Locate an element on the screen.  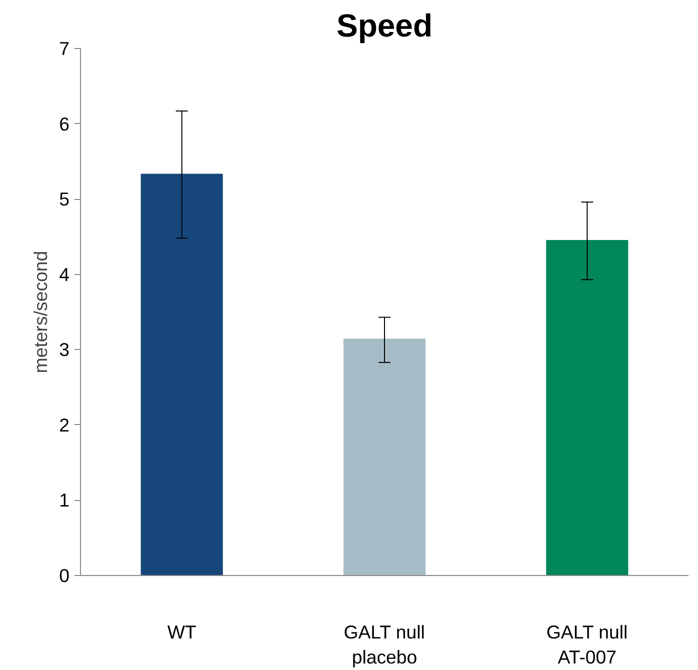
y-tick-label: 1 is located at coordinates (64, 500).